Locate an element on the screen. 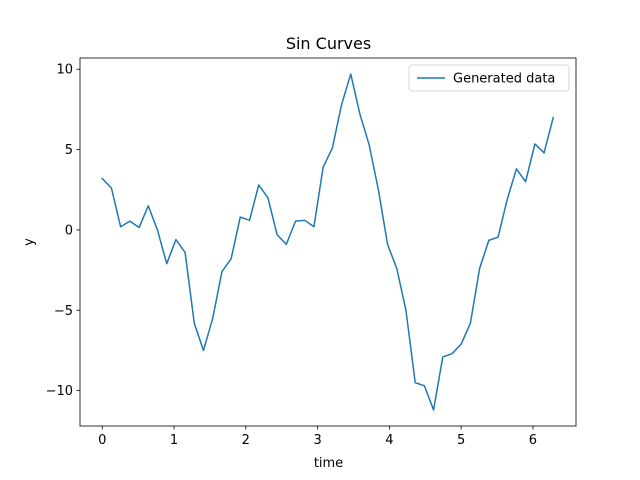 This screenshot has height=480, width=640. x-axis-label: time is located at coordinates (328, 463).